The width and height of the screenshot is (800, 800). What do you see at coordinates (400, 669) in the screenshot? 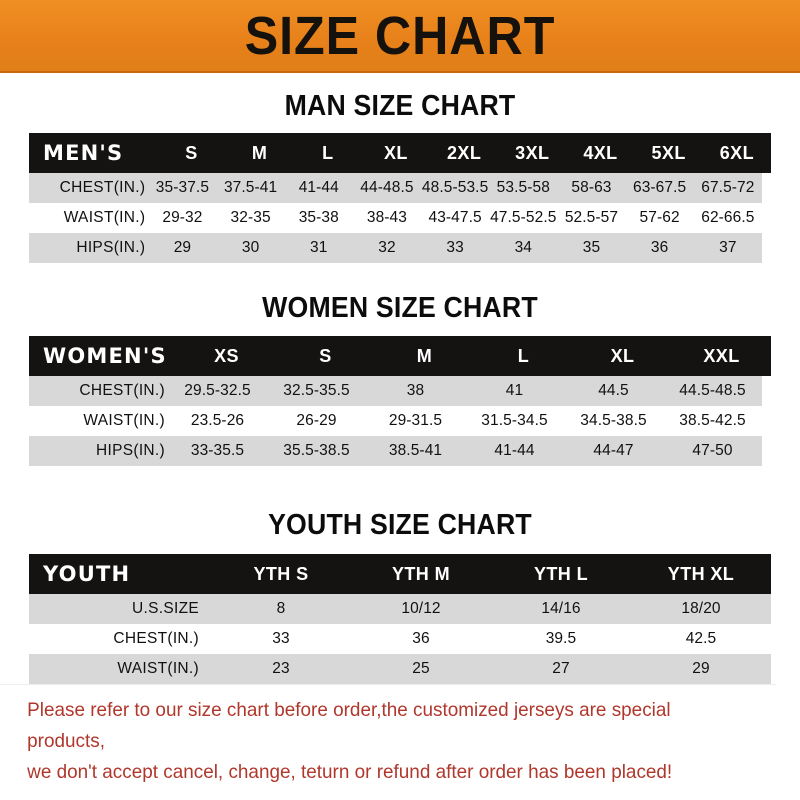
I see `table-row: WAIST(IN.) 23 25 27 29` at bounding box center [400, 669].